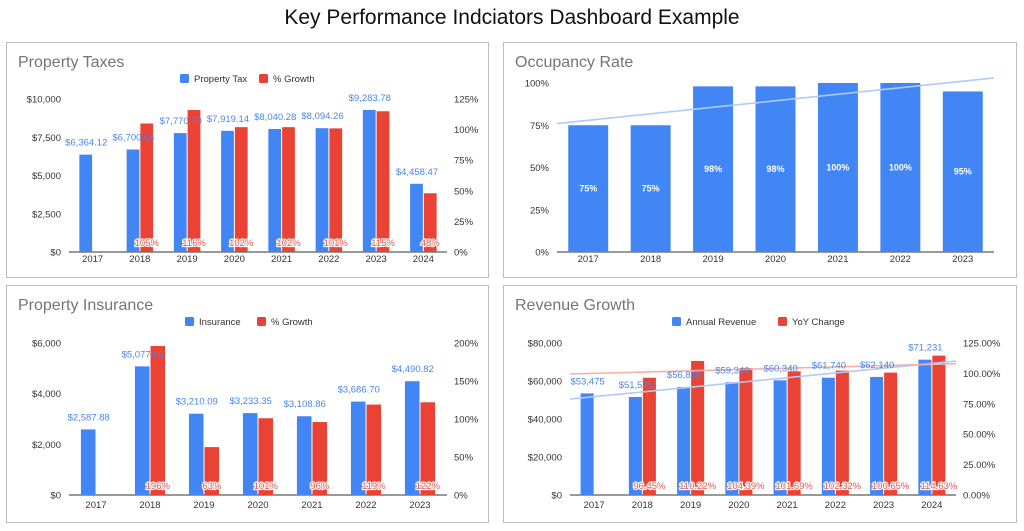  Describe the element at coordinates (684, 375) in the screenshot. I see `data-label: $56,845` at that location.